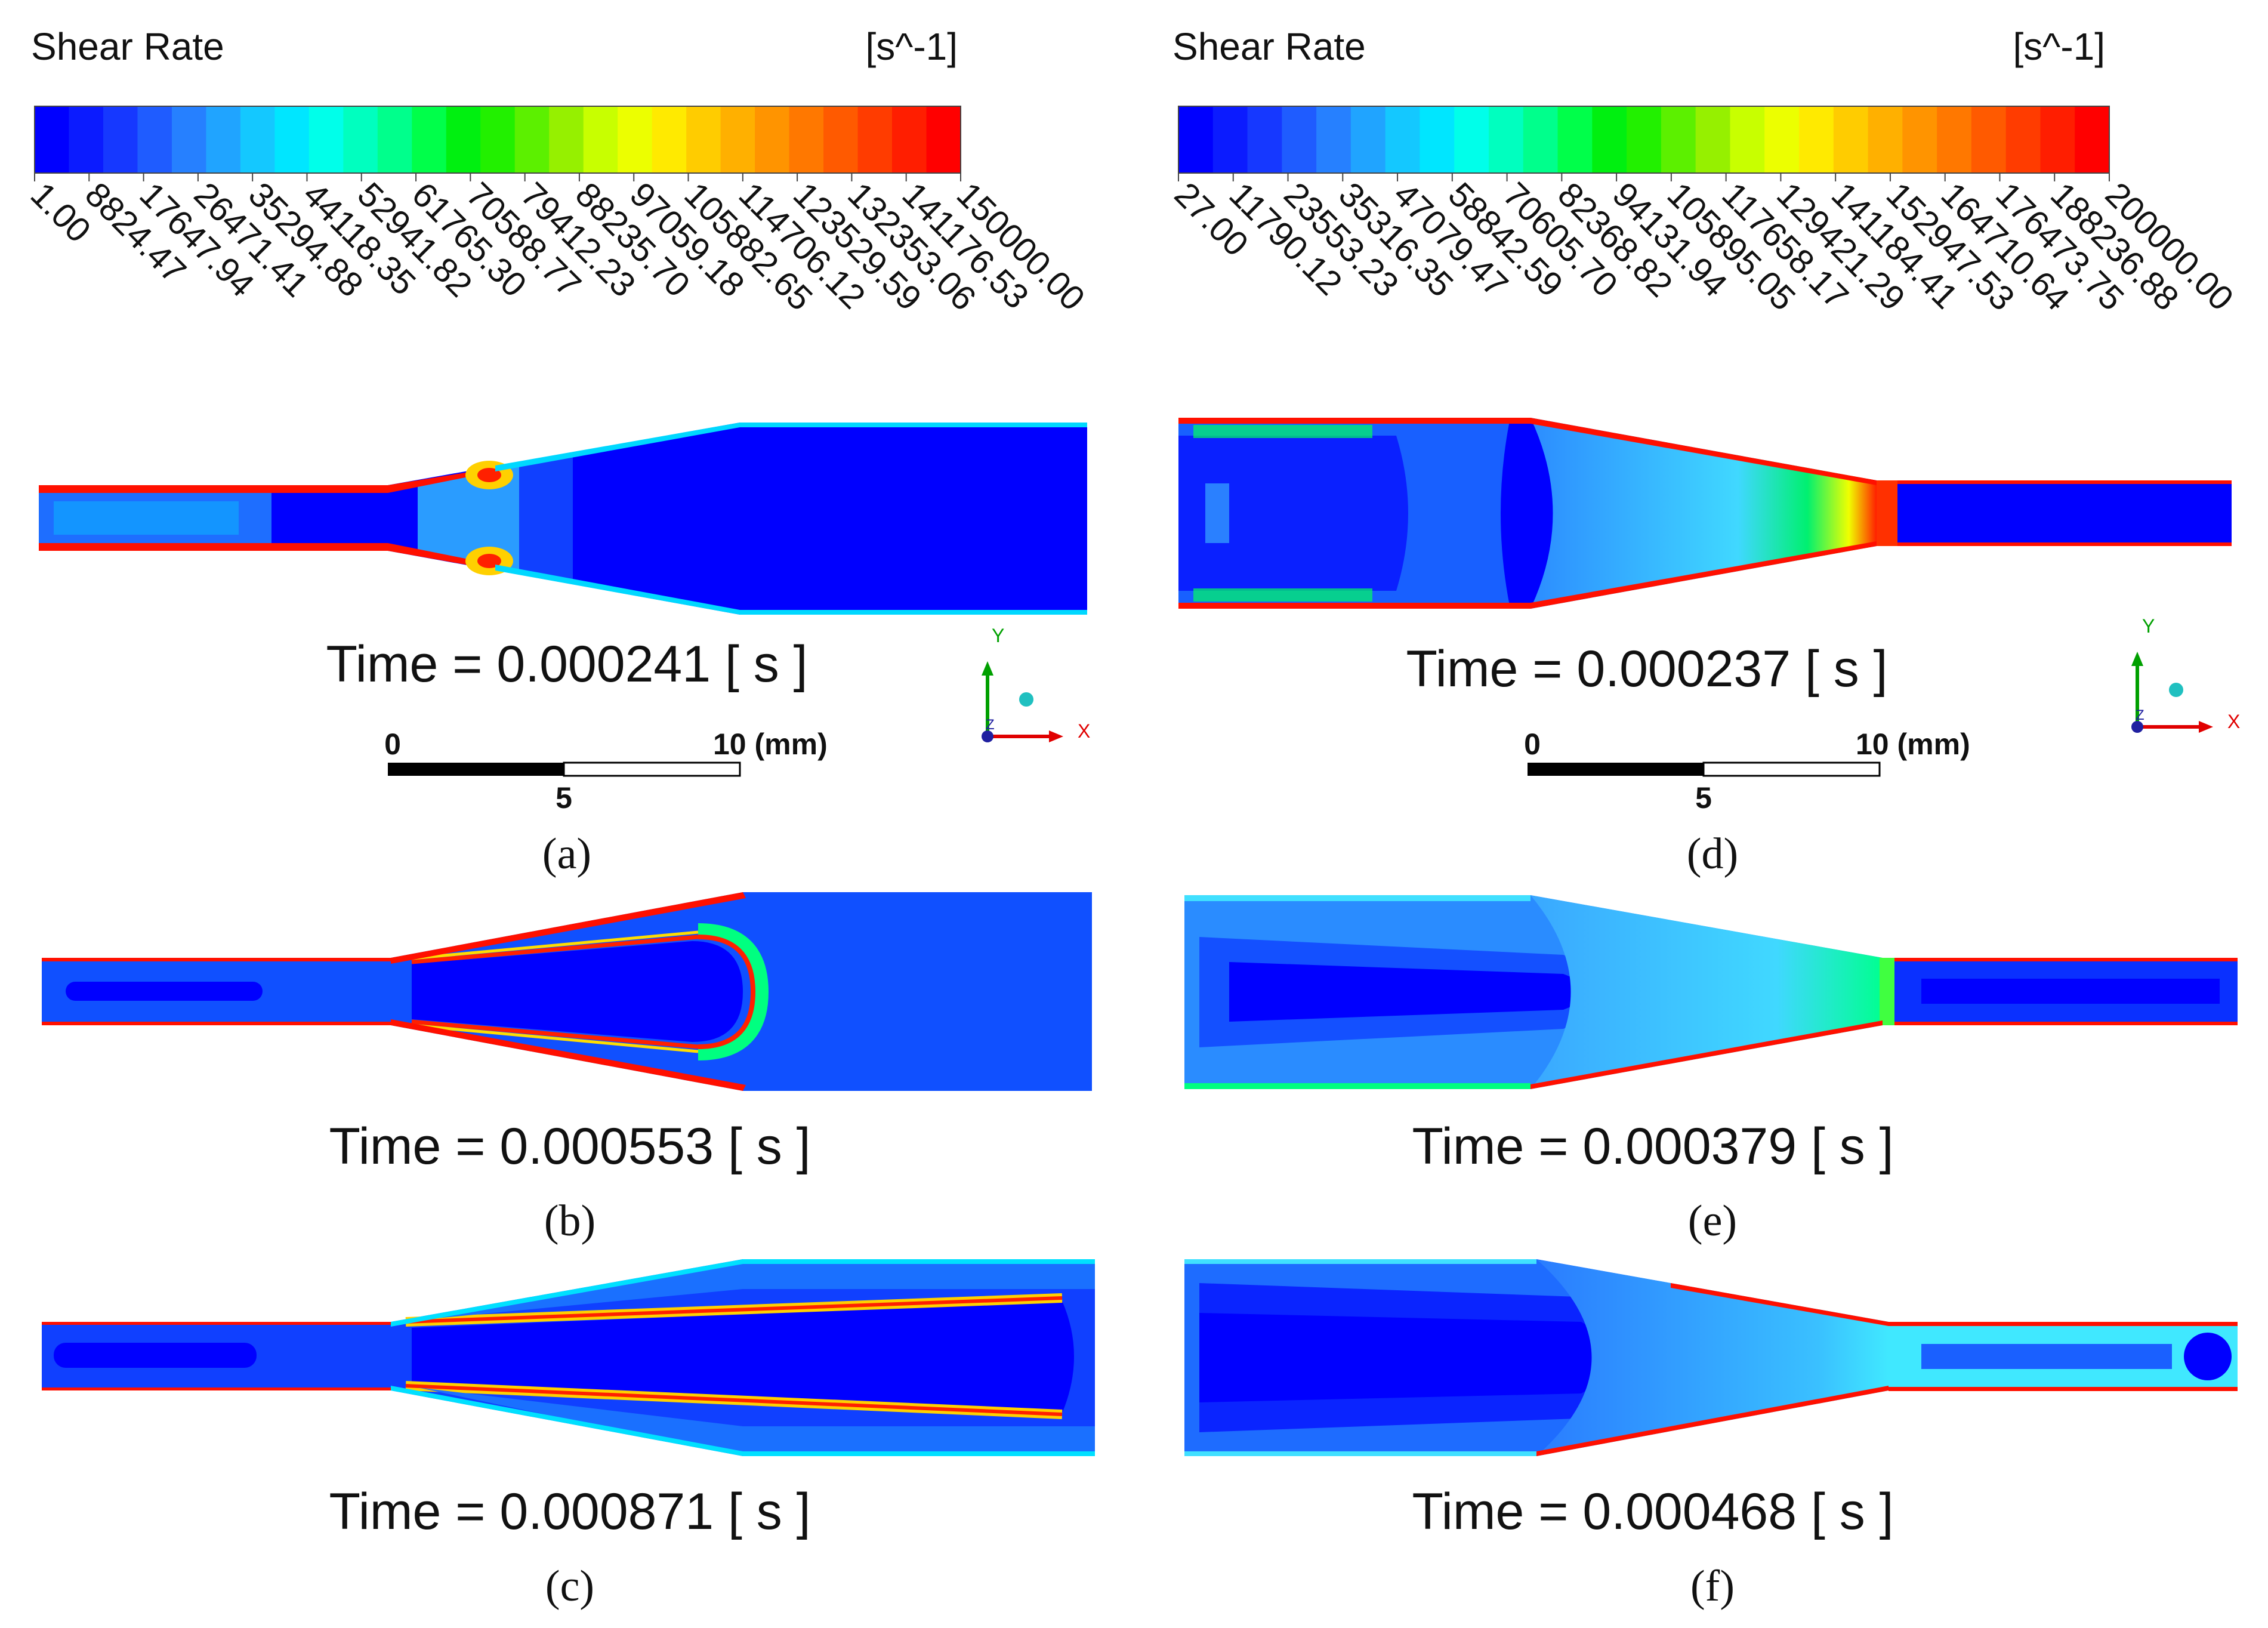 Image resolution: width=2268 pixels, height=1628 pixels. Describe the element at coordinates (1646, 669) in the screenshot. I see `time-label-d: Time = 0.000237 [ s ]` at that location.